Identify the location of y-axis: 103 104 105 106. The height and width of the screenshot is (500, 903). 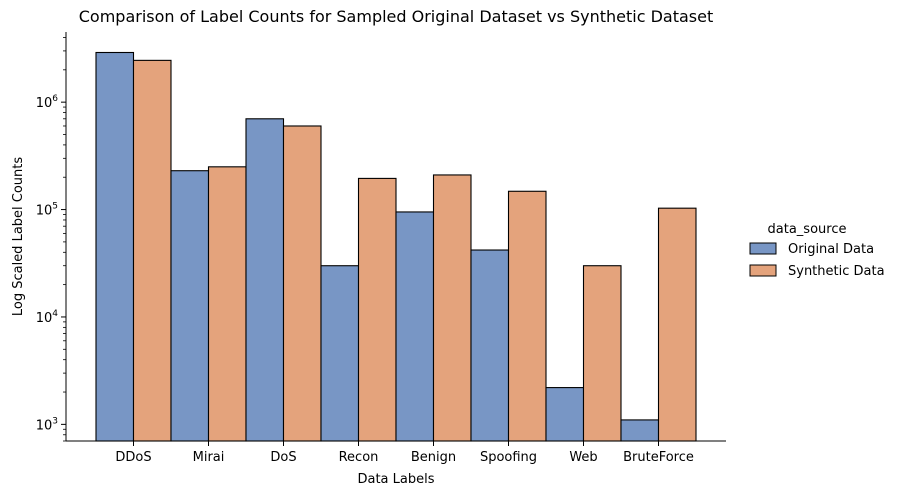
(51, 237).